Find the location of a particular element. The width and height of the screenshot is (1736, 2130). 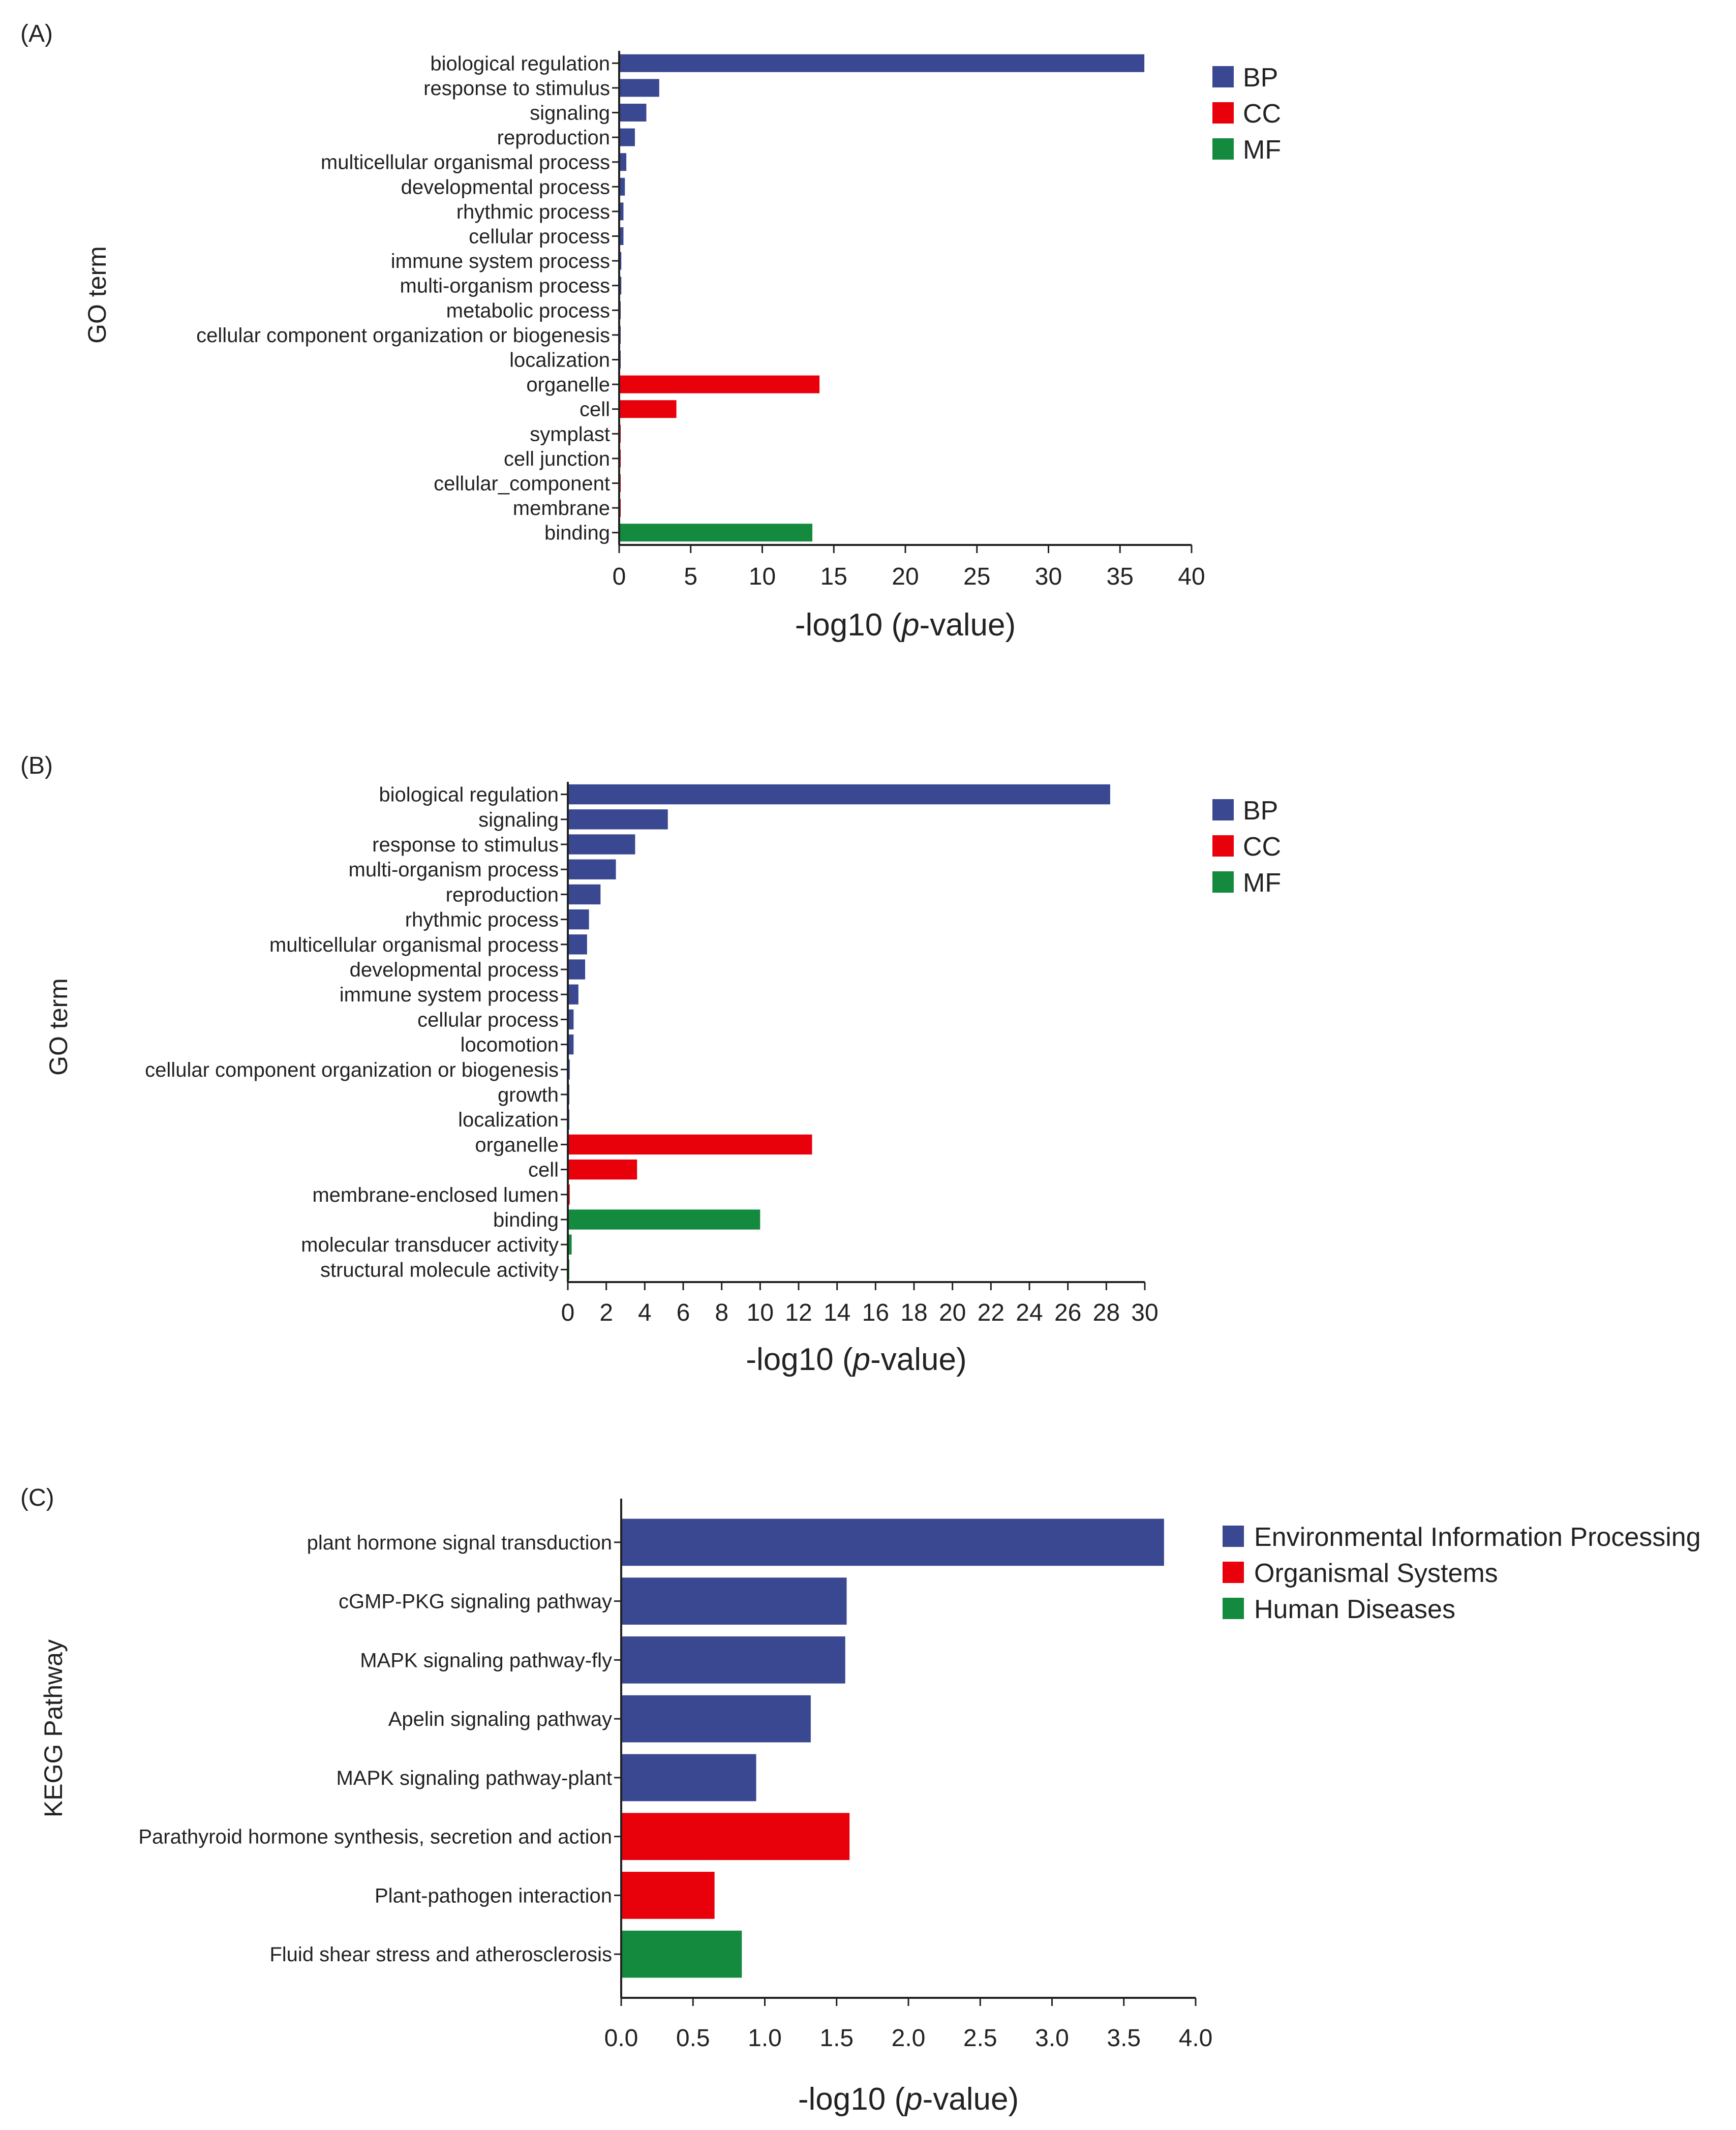

panel-label: (B) is located at coordinates (36, 765).